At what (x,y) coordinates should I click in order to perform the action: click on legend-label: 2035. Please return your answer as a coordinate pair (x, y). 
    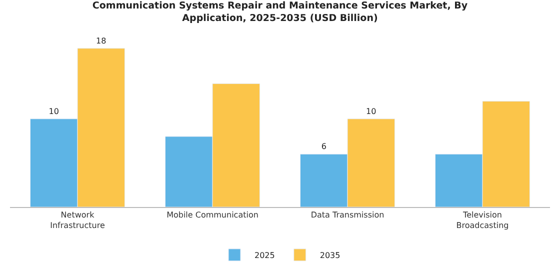
    Looking at the image, I should click on (330, 255).